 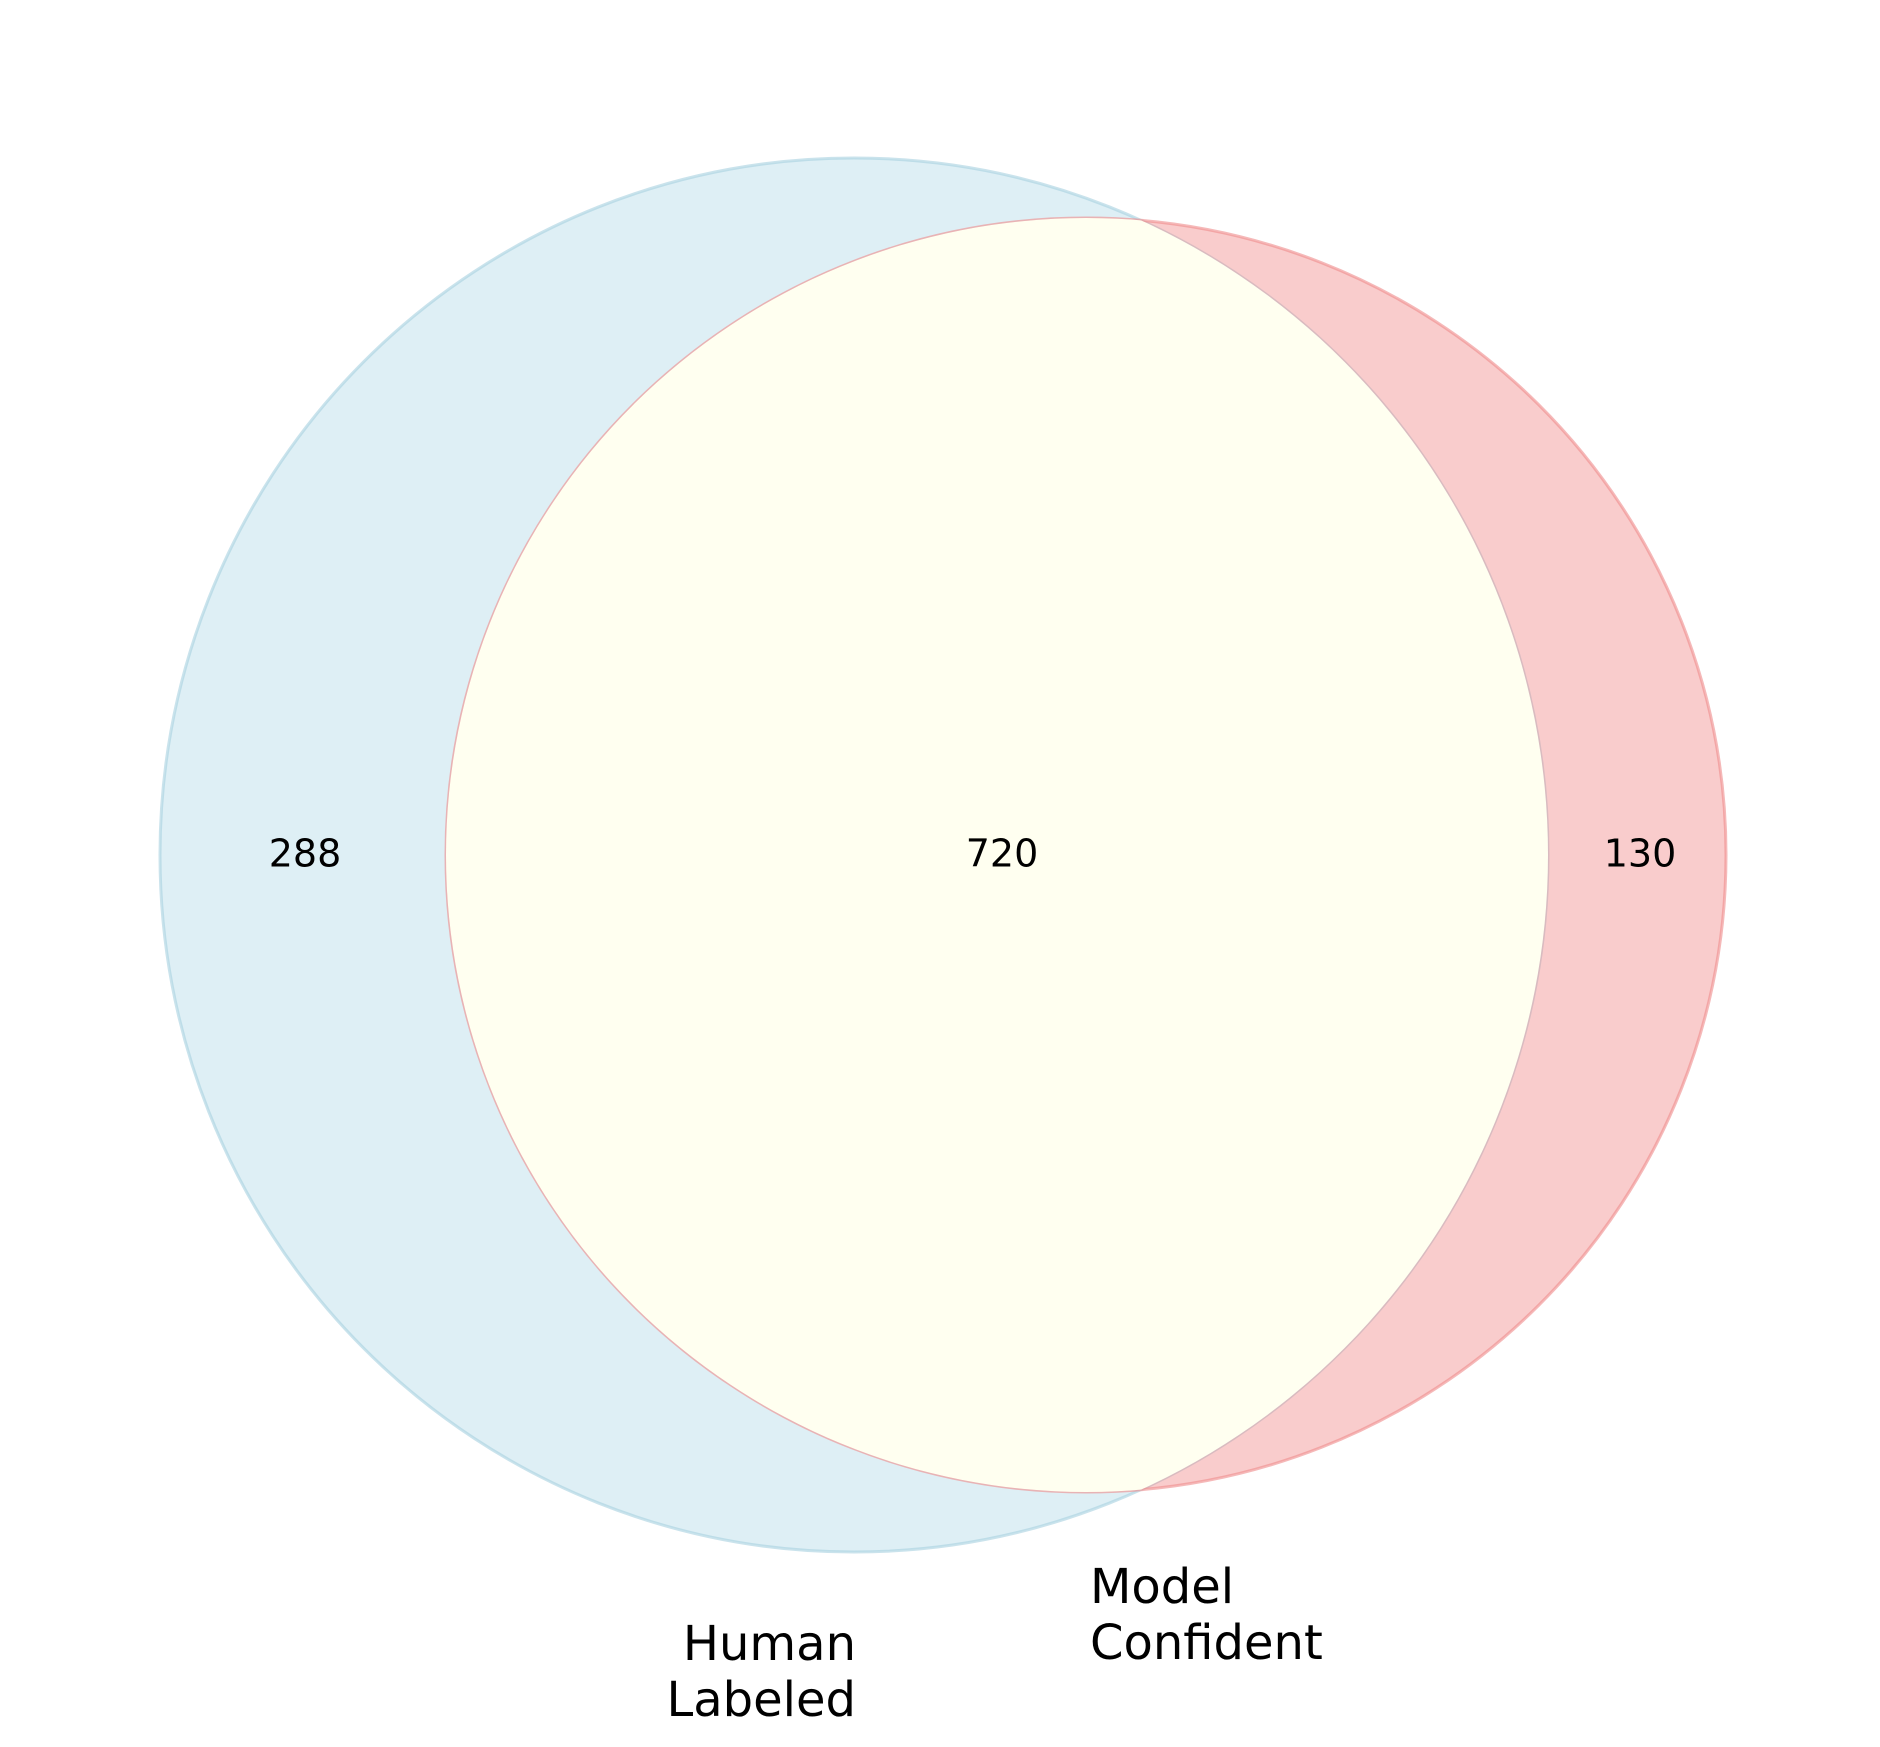 What do you see at coordinates (1002, 854) in the screenshot?
I see `region-count-both: 720` at bounding box center [1002, 854].